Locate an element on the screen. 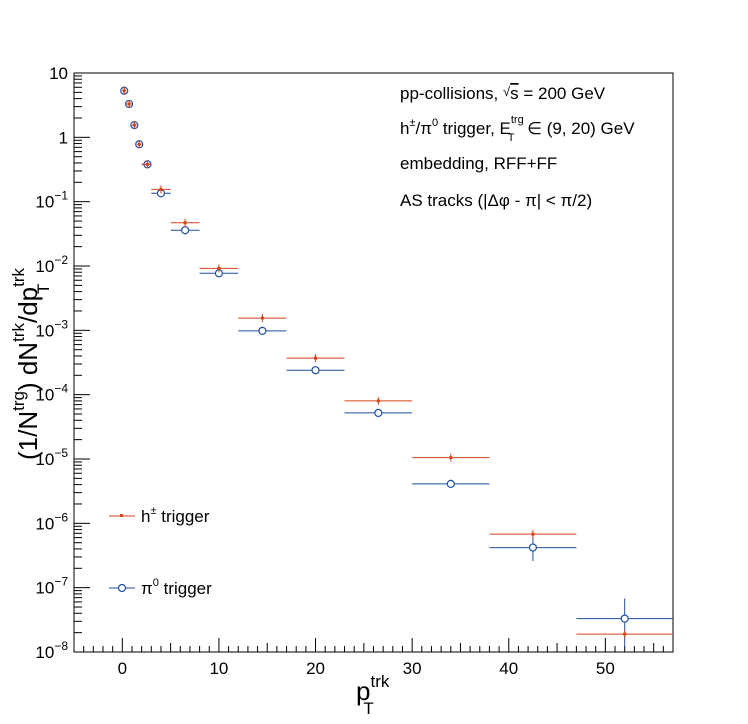  y-tick-label: 10⁻¹ is located at coordinates (51, 200).